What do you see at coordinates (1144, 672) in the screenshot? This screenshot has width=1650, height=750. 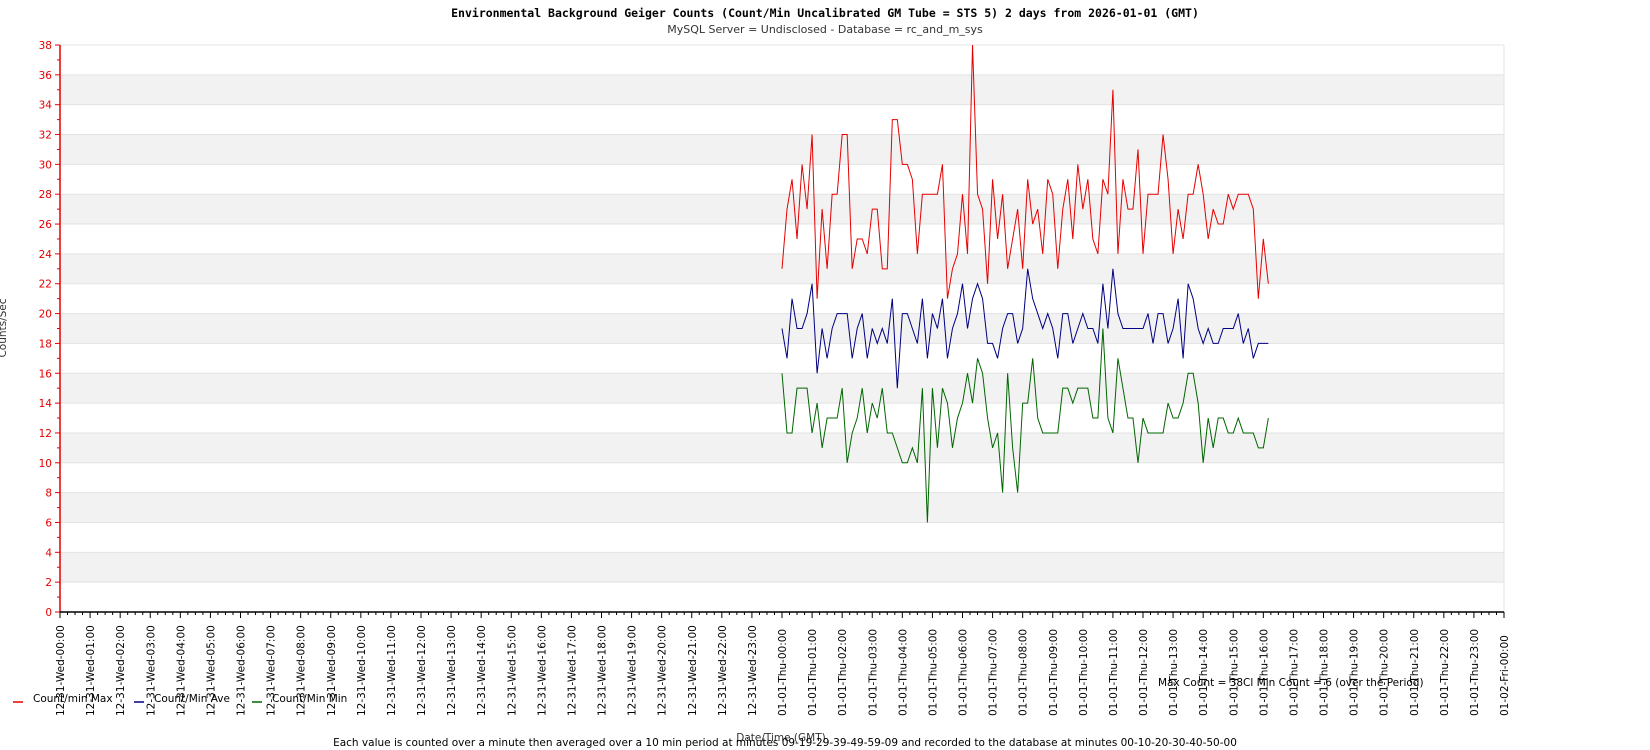 I see `x-tick-label: 01-01-Thu-12:00` at bounding box center [1144, 672].